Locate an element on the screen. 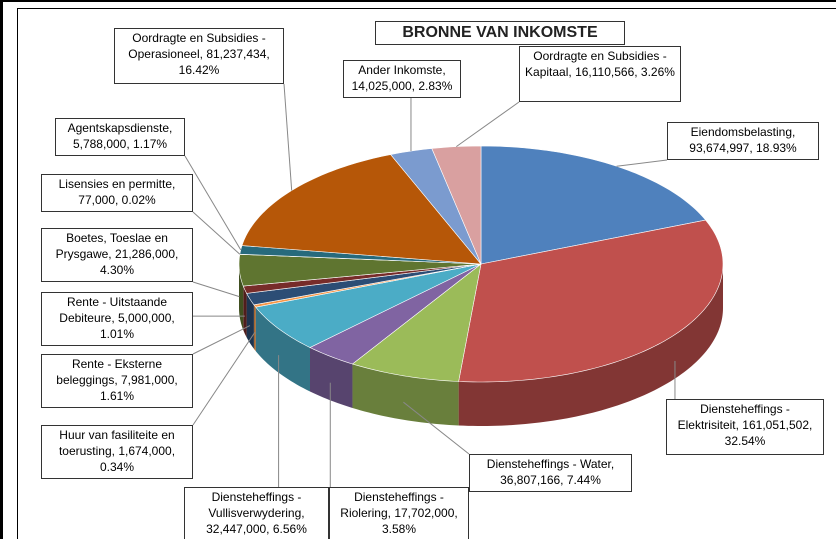 The image size is (836, 539). data-label: Eiendomsbelasting 93,674,99718.93% is located at coordinates (743, 141).